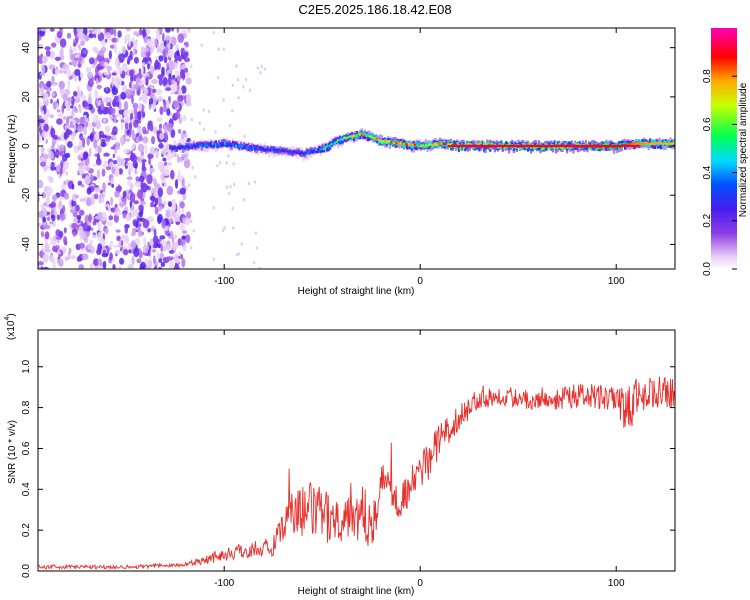 Image resolution: width=750 pixels, height=600 pixels. I want to click on y-tick-label: 0.8, so click(26, 407).